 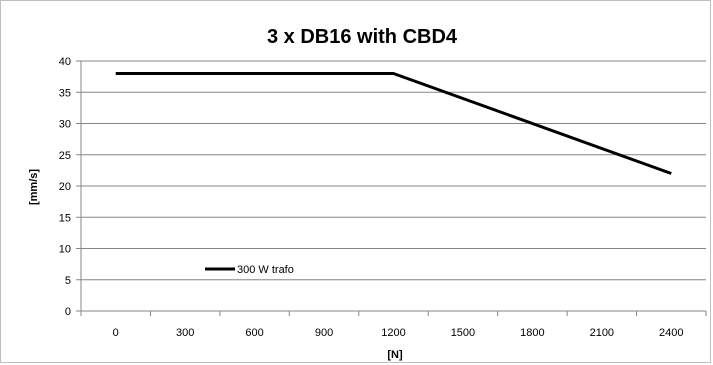 What do you see at coordinates (65, 250) in the screenshot?
I see `y-tick-label: 10` at bounding box center [65, 250].